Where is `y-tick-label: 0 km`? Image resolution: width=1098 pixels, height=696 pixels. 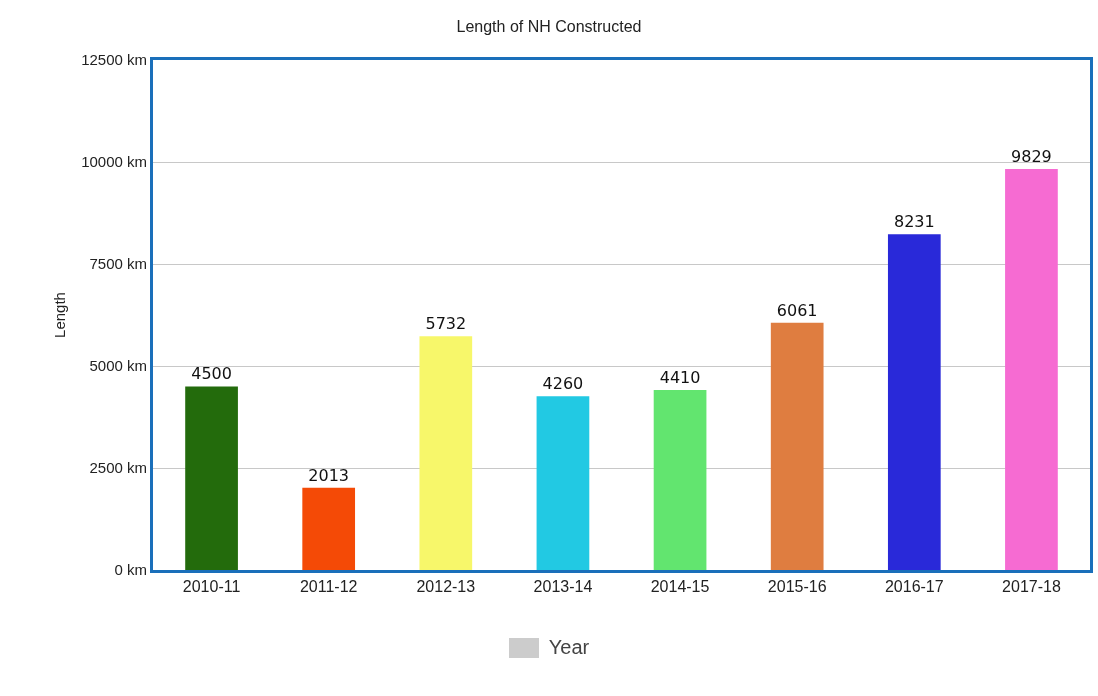 y-tick-label: 0 km is located at coordinates (130, 570).